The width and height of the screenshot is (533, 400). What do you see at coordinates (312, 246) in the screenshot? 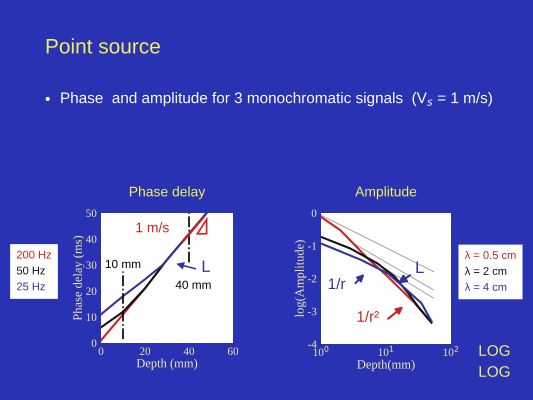
I see `y-tick-label: -1` at bounding box center [312, 246].